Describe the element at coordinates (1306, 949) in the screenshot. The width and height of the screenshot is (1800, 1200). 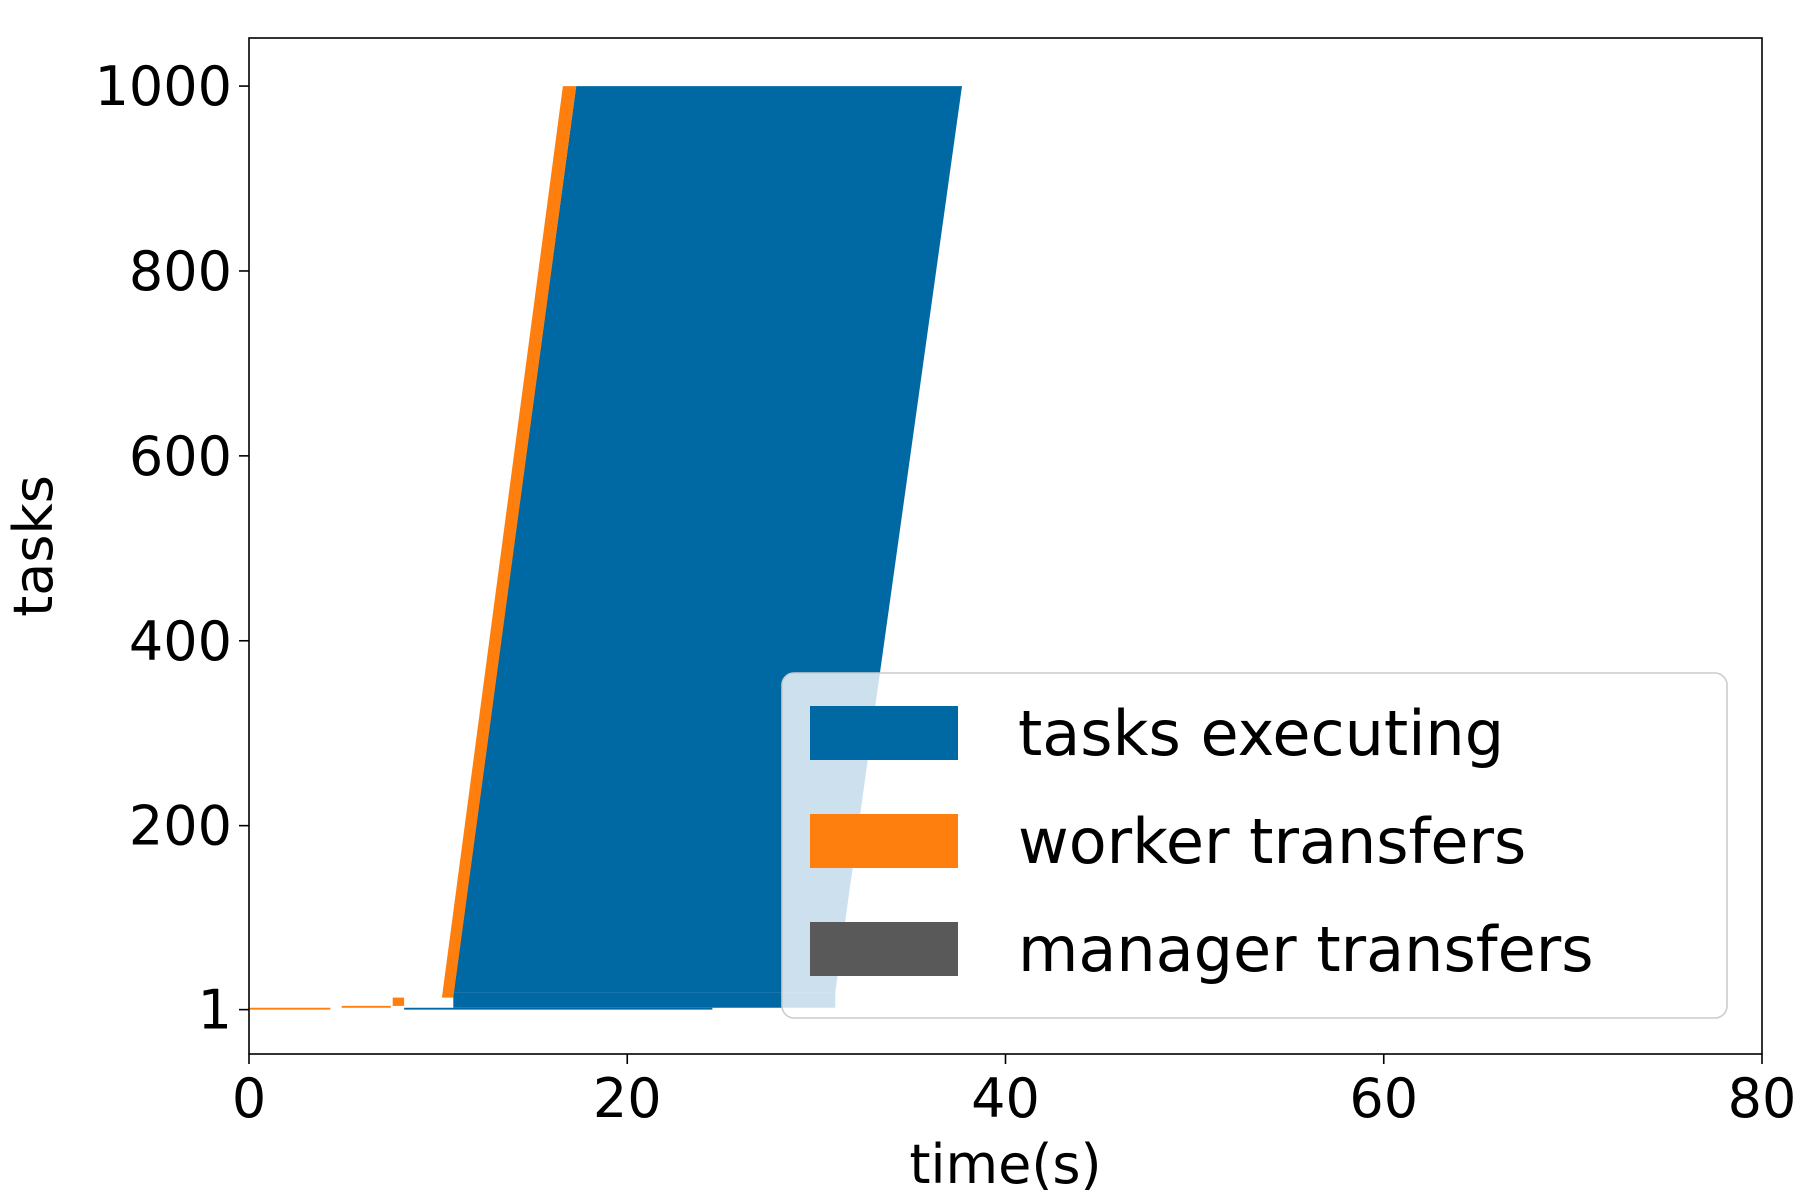
I see `legend-label-2: manager transfers` at that location.